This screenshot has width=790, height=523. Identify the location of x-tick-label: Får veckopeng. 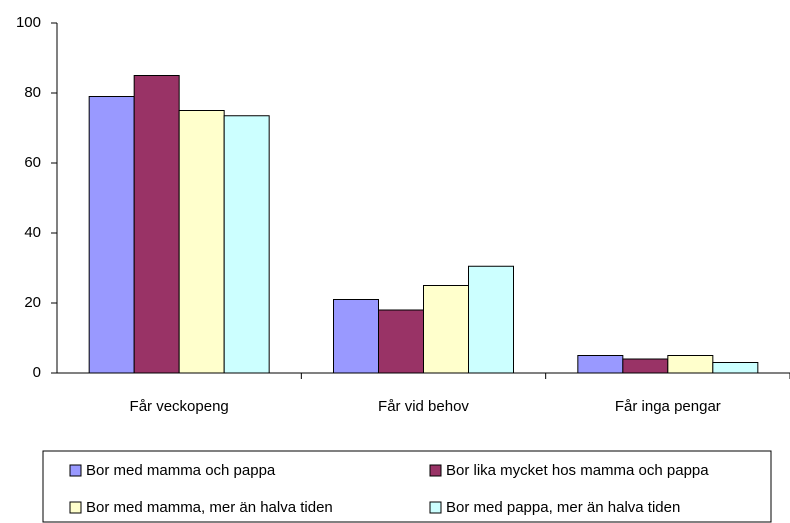
(179, 406).